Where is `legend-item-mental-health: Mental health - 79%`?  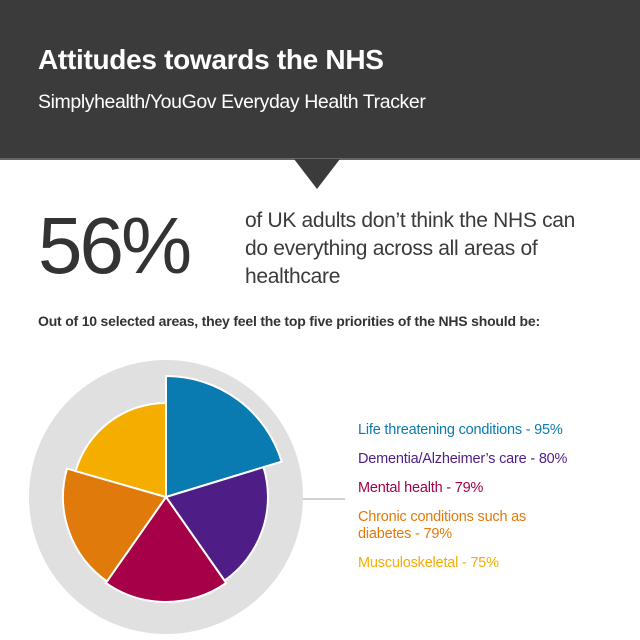
legend-item-mental-health: Mental health - 79% is located at coordinates (421, 488).